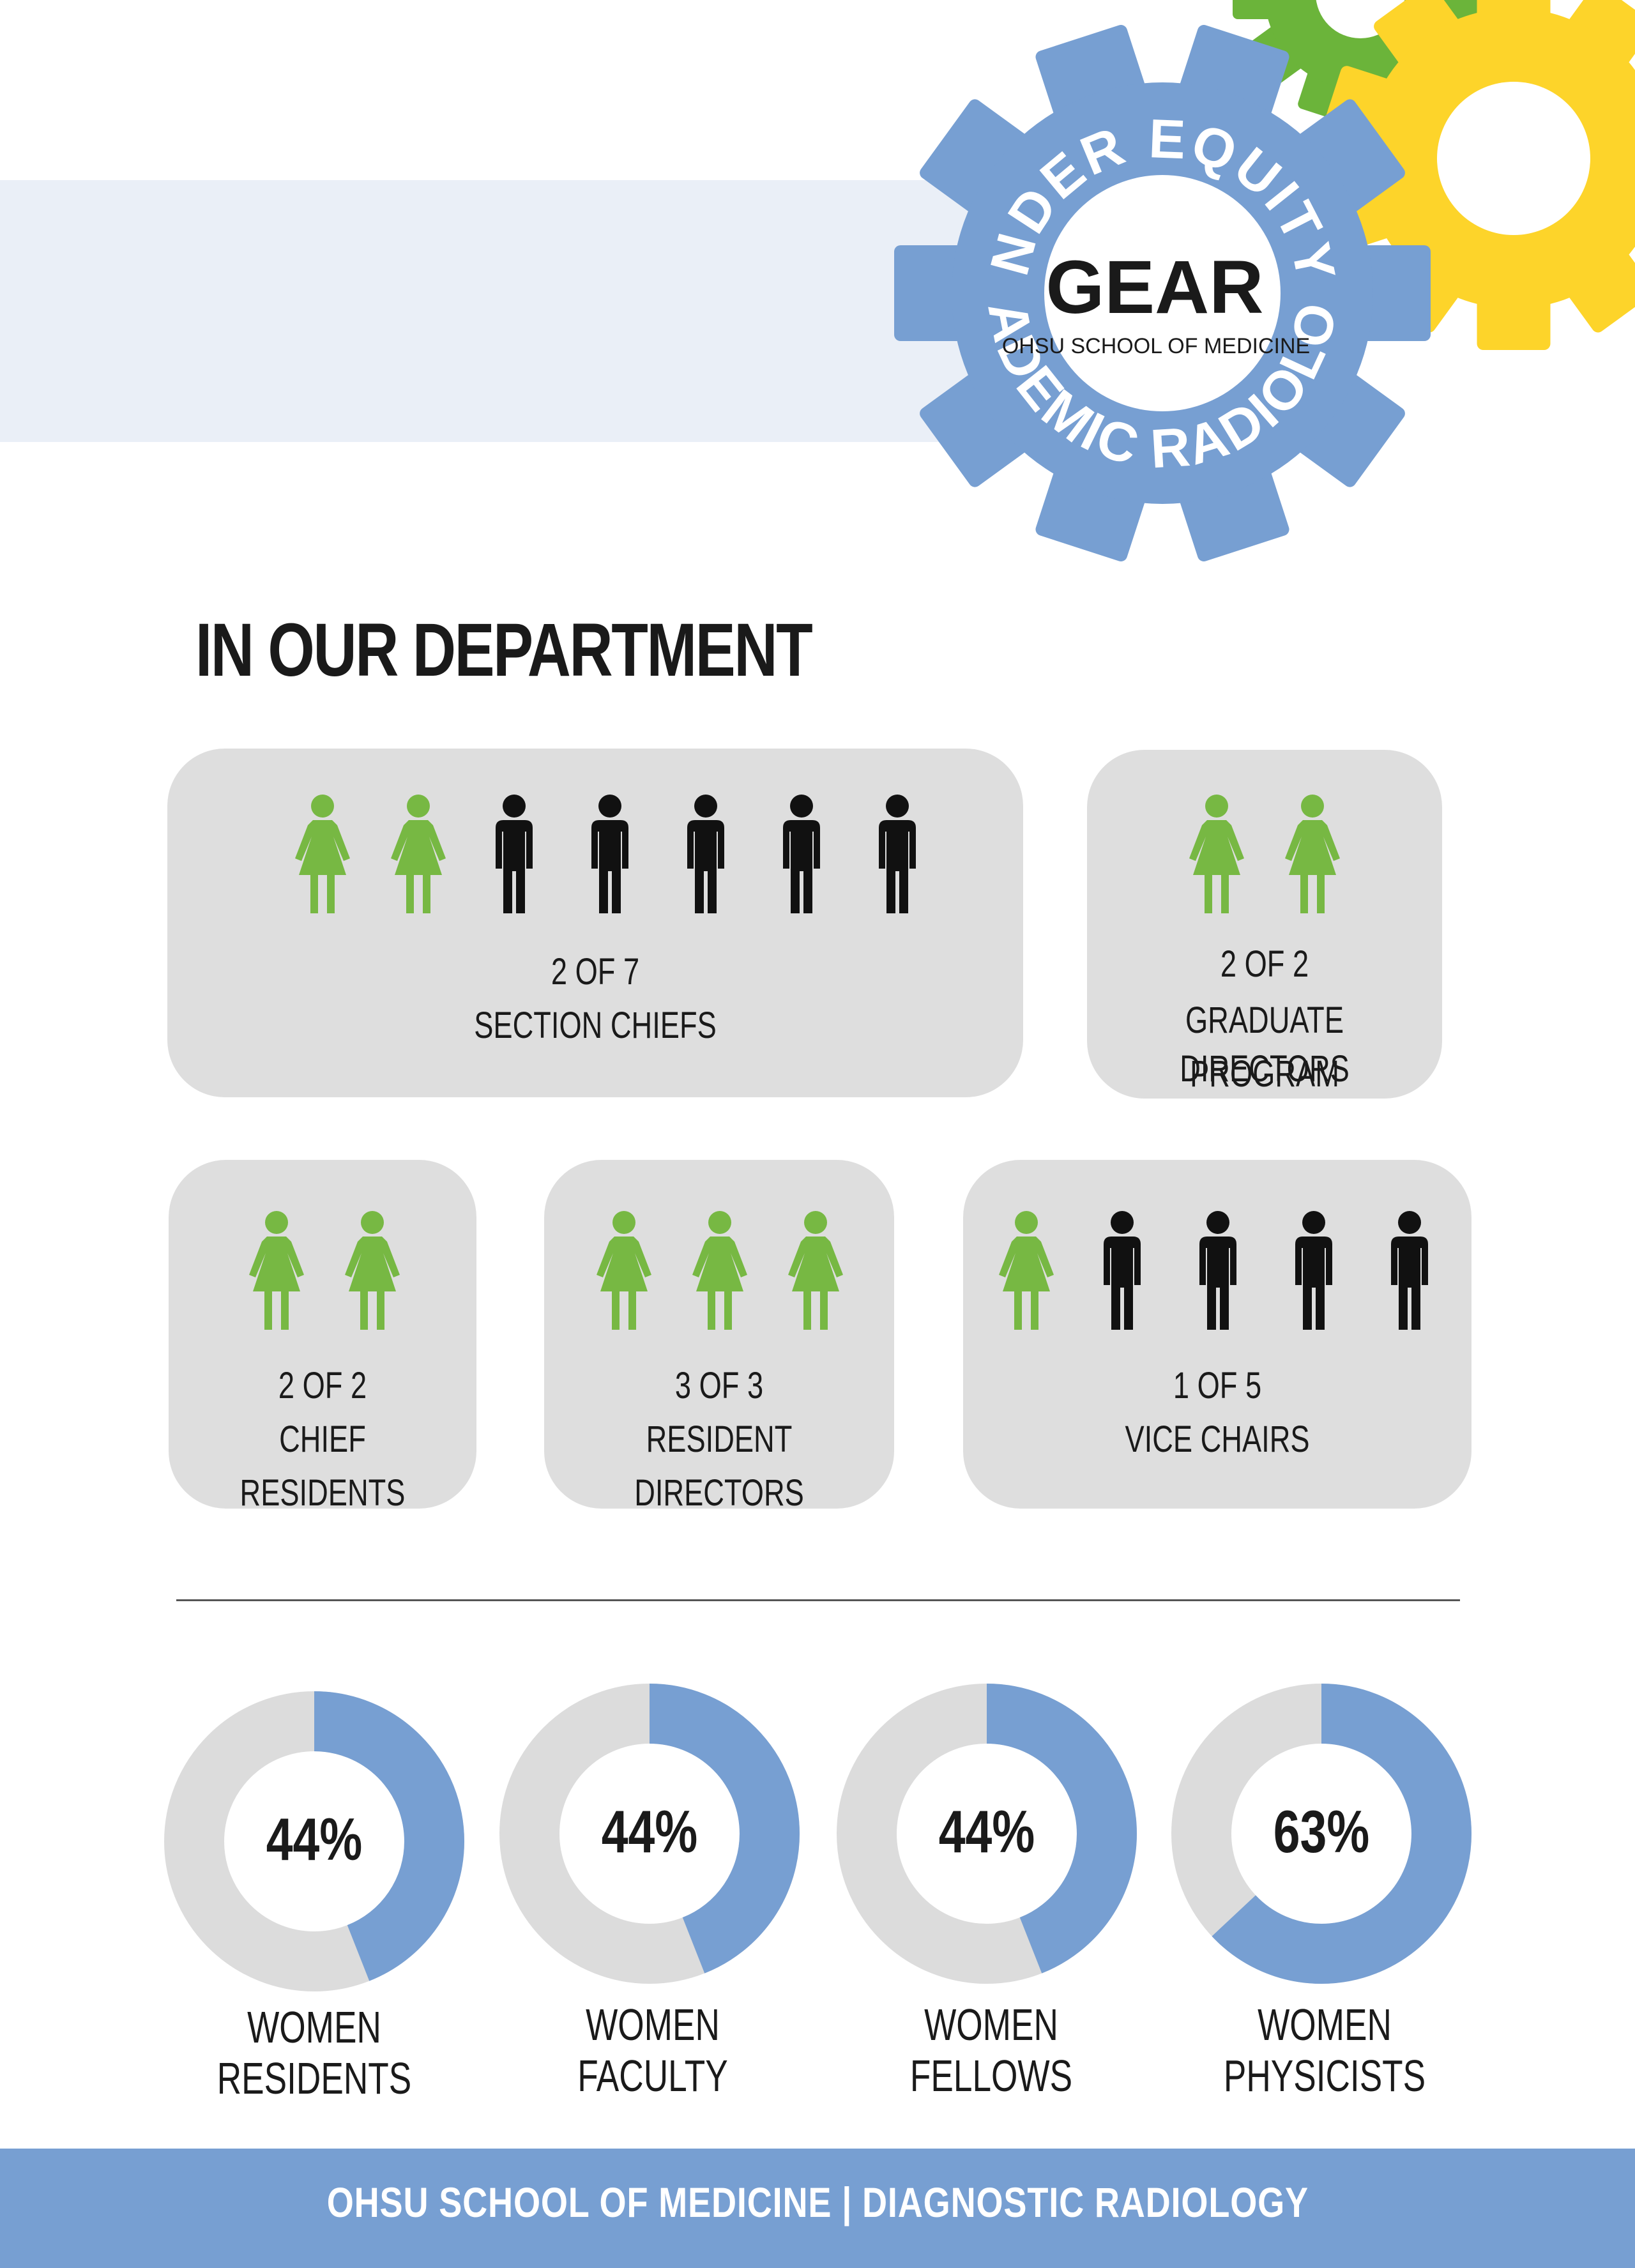 This screenshot has height=2268, width=1635. I want to click on stat-percent: 63%, so click(1321, 1832).